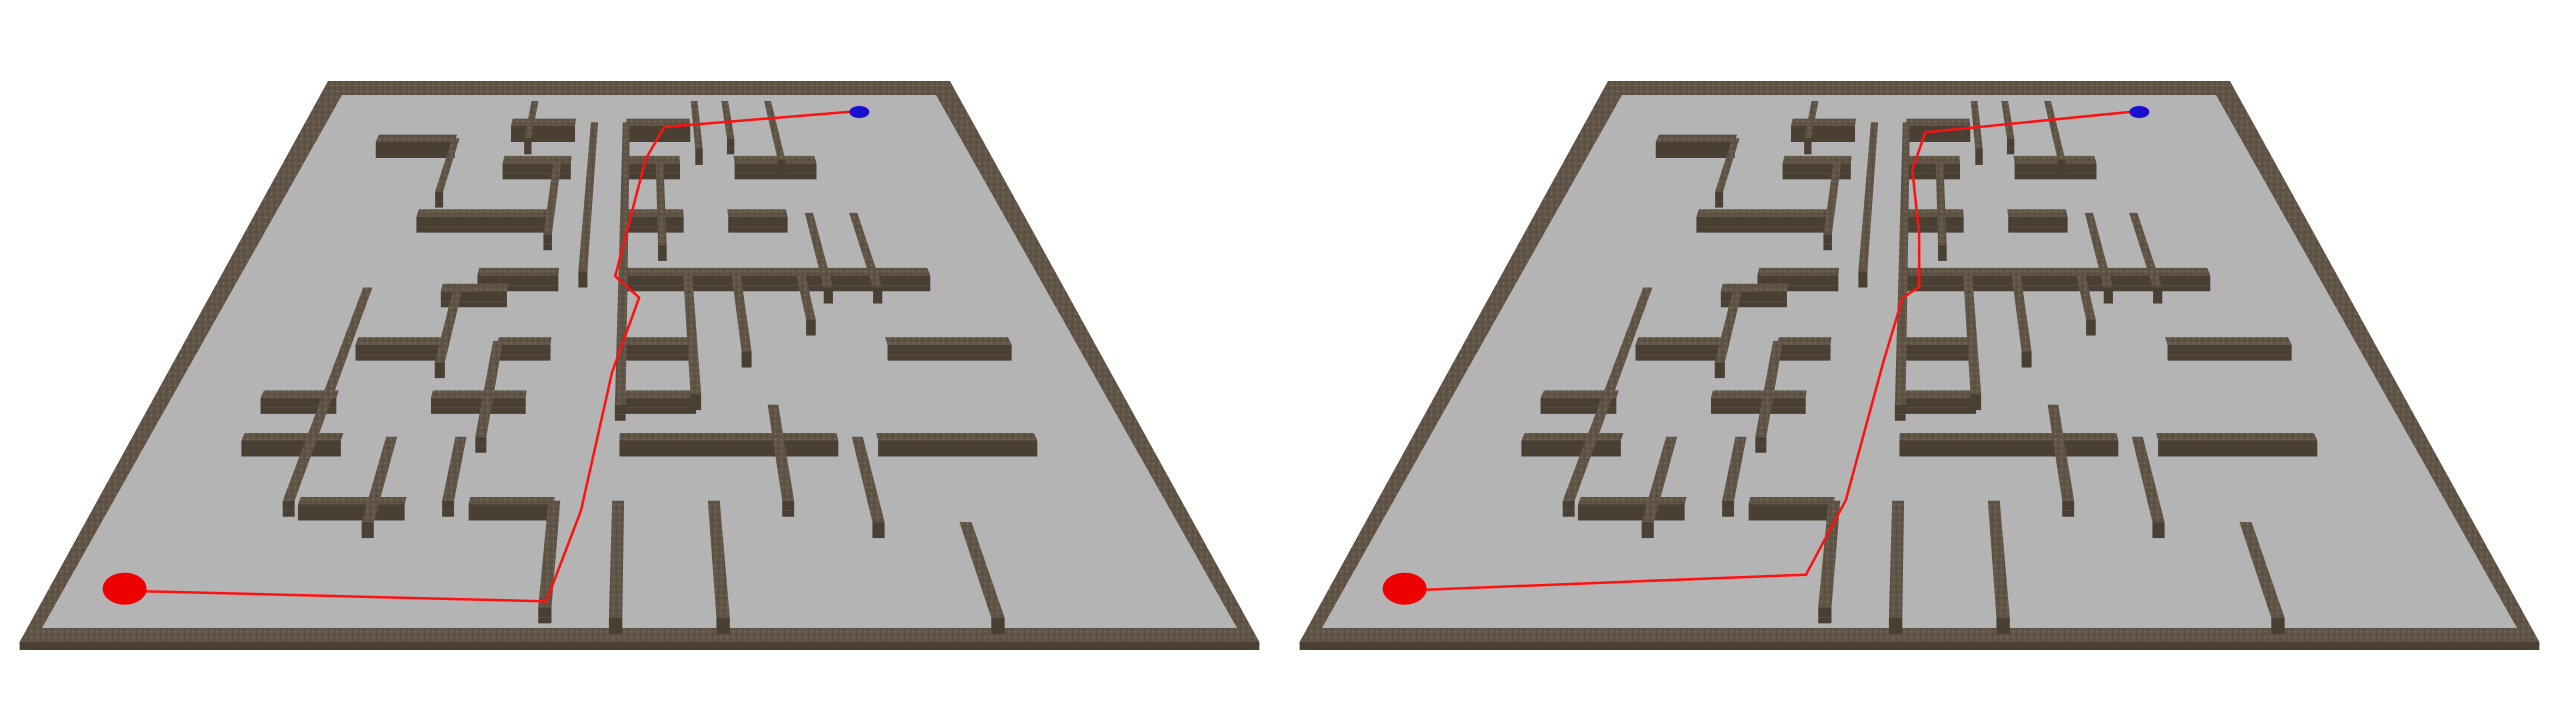 This screenshot has width=2560, height=720. What do you see at coordinates (1919, 646) in the screenshot?
I see `maze-outer-wall-front` at bounding box center [1919, 646].